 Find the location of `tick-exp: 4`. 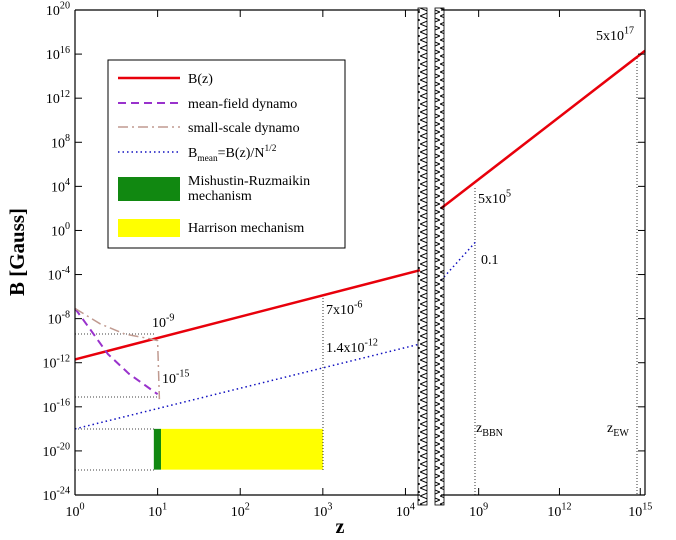

tick-exp: 4 is located at coordinates (67, 182).